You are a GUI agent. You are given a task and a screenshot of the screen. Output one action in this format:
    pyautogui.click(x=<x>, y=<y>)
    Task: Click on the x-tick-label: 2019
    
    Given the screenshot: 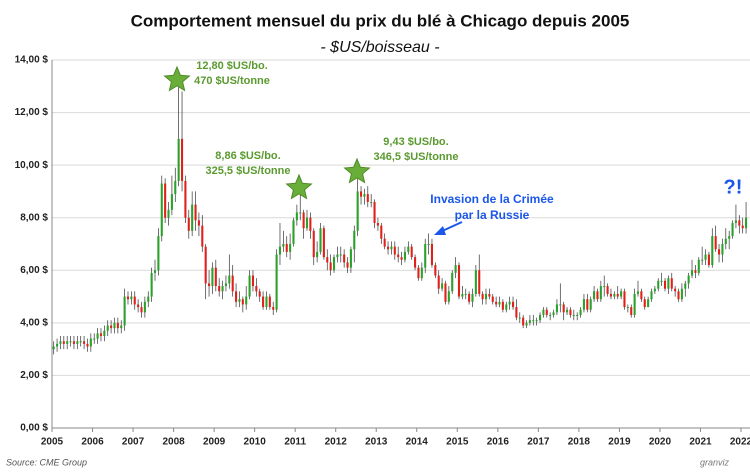 What is the action you would take?
    pyautogui.click(x=619, y=442)
    